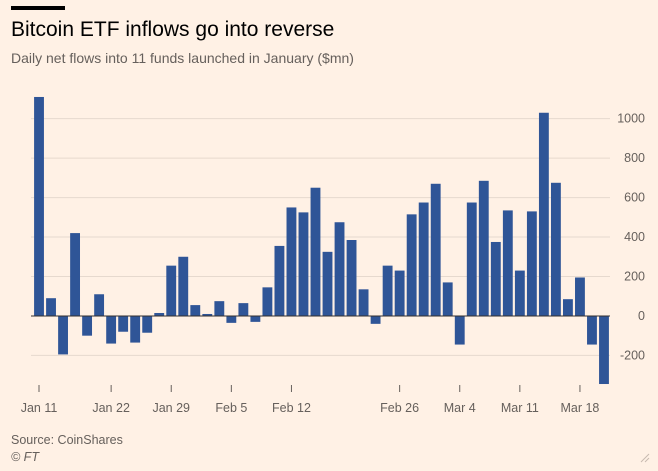 The height and width of the screenshot is (471, 658). I want to click on y-tick-label: -200, so click(632, 355).